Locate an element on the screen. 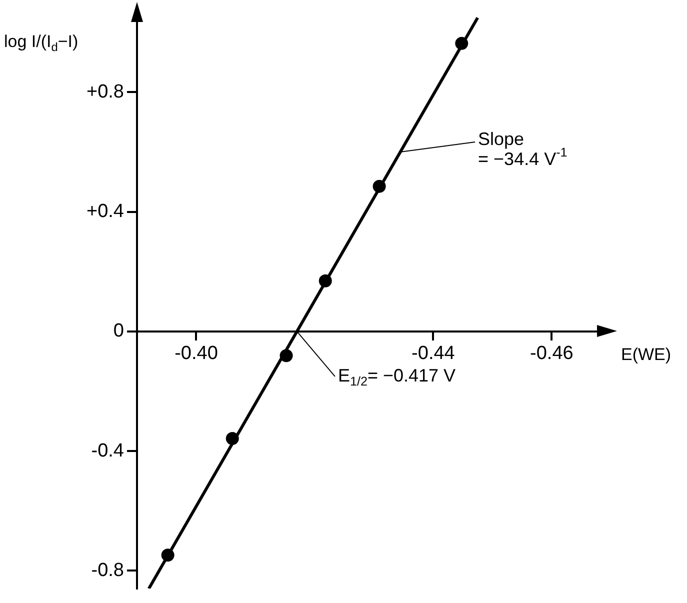  y-tick-label: -0.4 is located at coordinates (107, 451).